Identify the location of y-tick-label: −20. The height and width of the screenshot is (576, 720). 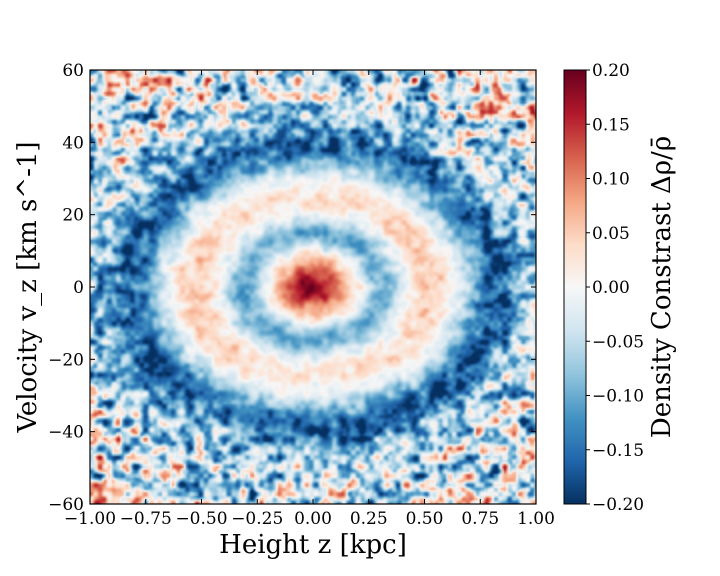
(66, 360).